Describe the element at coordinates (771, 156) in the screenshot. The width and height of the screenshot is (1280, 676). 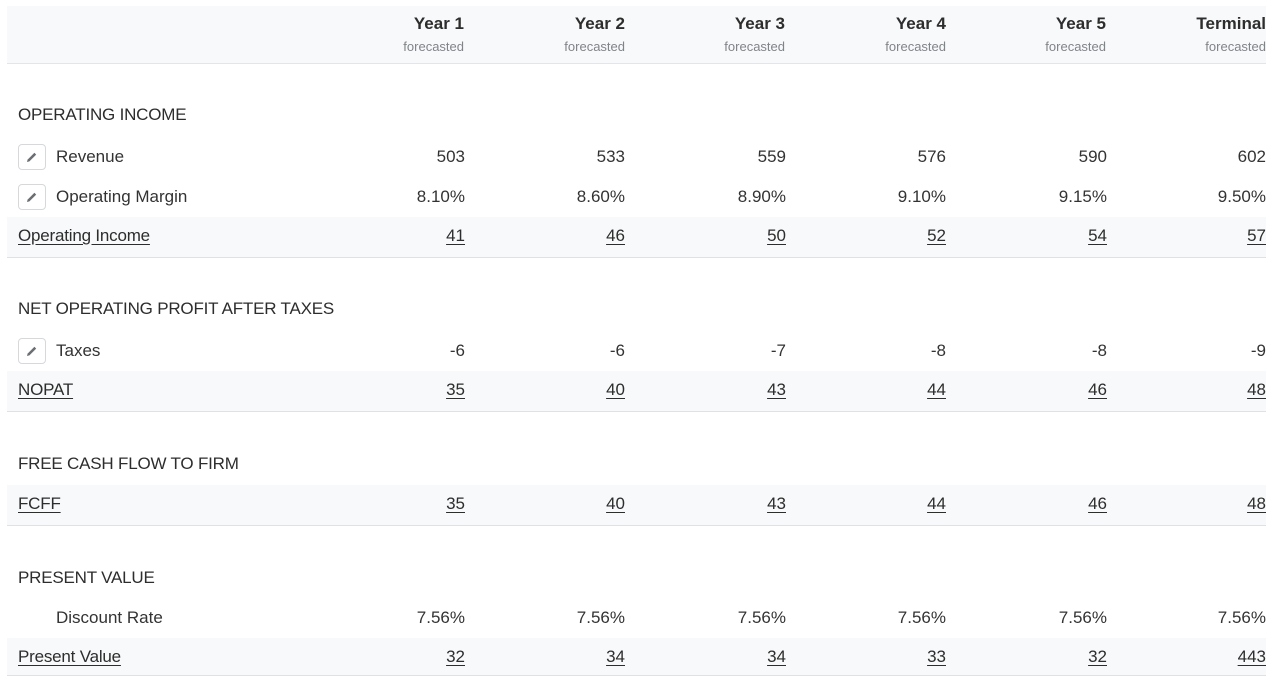
I see `cell-value: 559` at that location.